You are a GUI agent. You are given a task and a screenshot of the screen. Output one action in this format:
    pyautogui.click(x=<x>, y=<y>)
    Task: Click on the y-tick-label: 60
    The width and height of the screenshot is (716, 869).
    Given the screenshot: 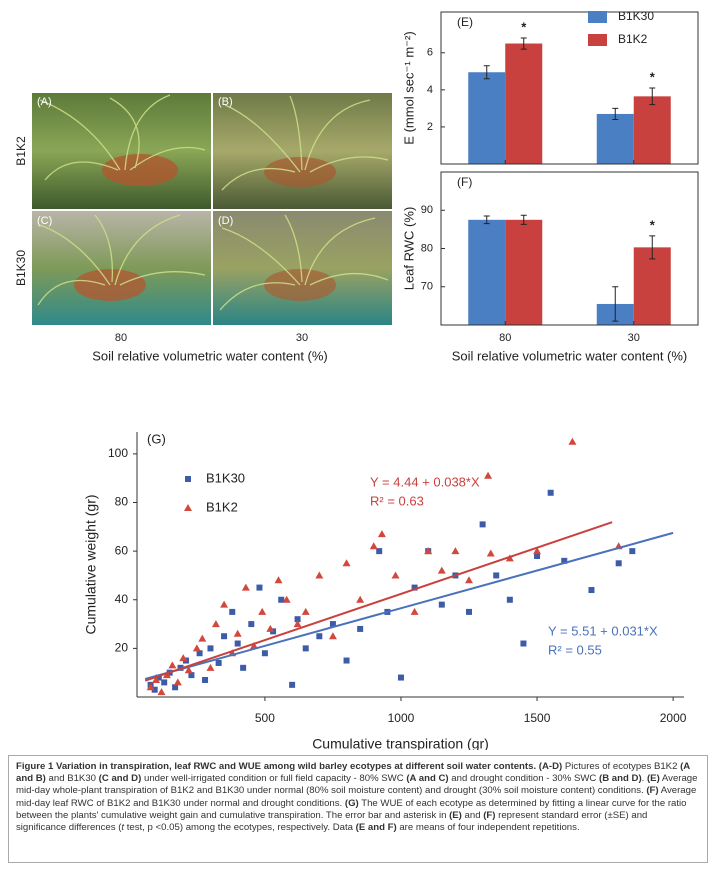 What is the action you would take?
    pyautogui.click(x=122, y=550)
    